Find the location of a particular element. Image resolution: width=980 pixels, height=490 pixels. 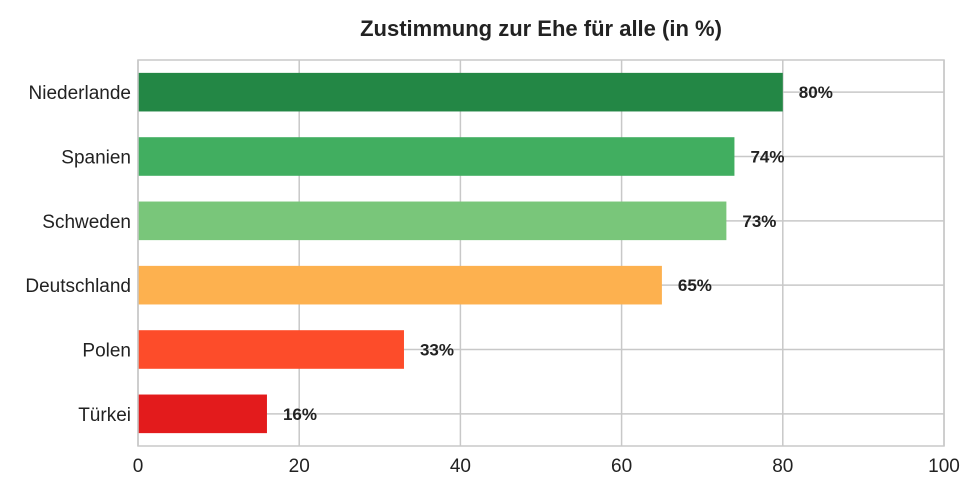

bar-niederlande is located at coordinates (460, 92).